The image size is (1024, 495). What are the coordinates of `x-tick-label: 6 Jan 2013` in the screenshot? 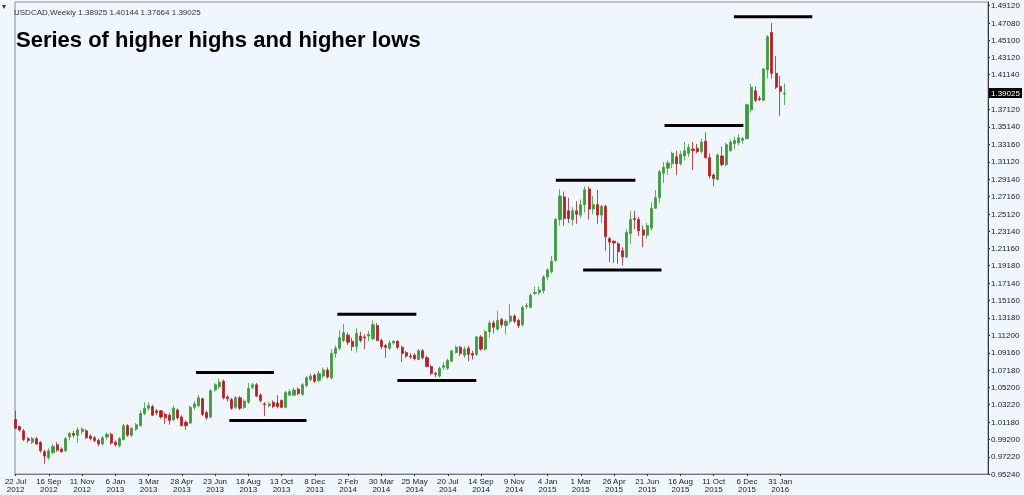 It's located at (115, 485).